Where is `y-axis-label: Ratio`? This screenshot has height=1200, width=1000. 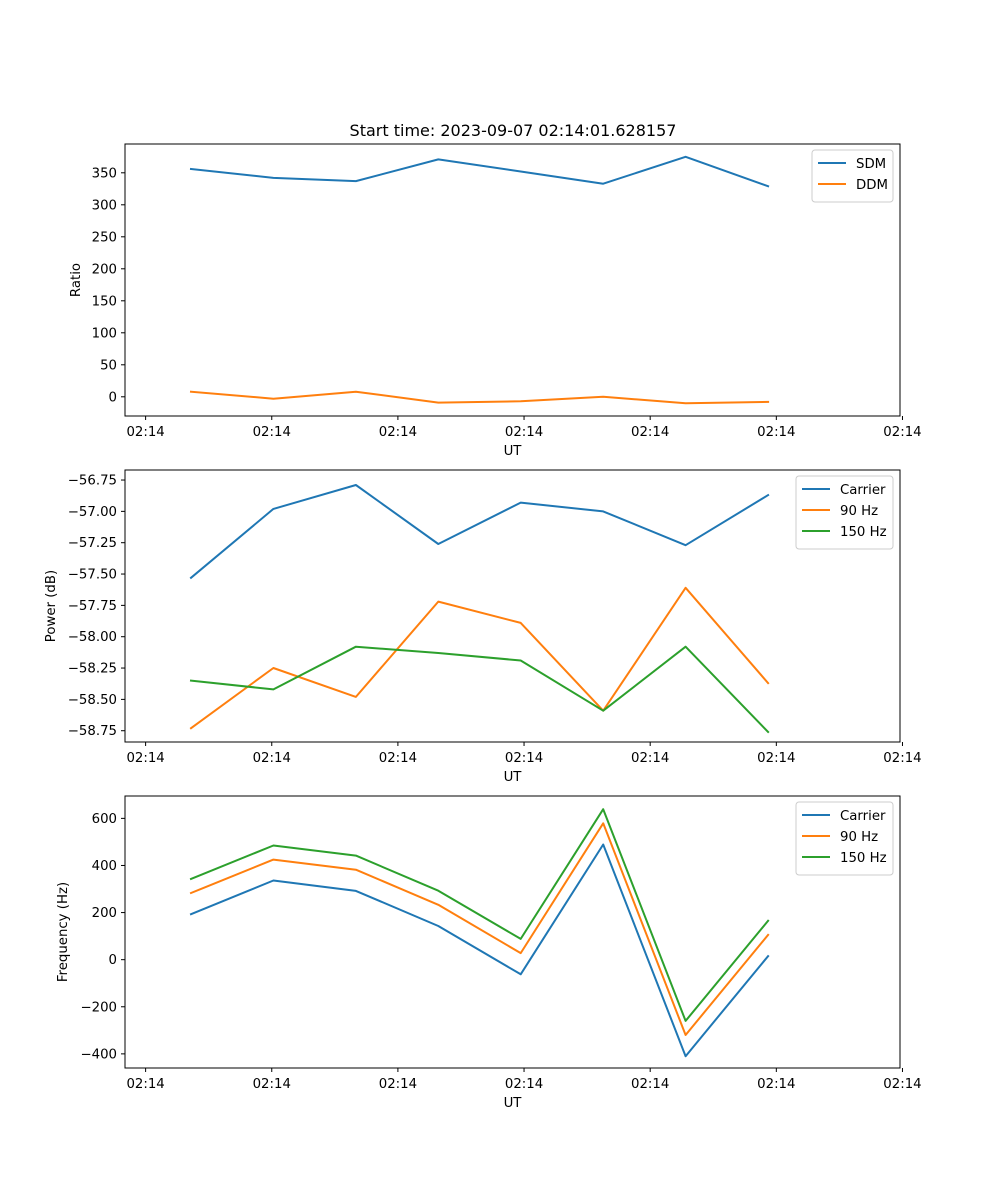
y-axis-label: Ratio is located at coordinates (76, 280).